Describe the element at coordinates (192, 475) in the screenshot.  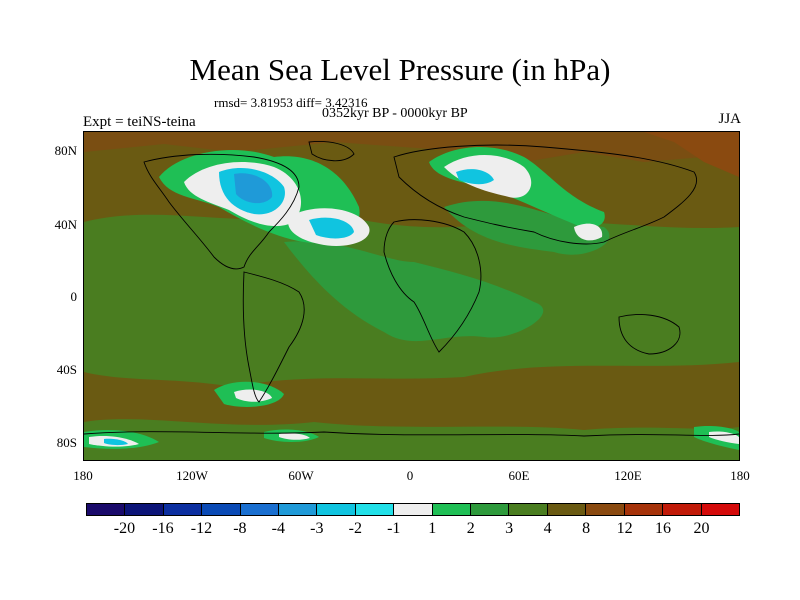
I see `x-tick-label: 120W` at that location.